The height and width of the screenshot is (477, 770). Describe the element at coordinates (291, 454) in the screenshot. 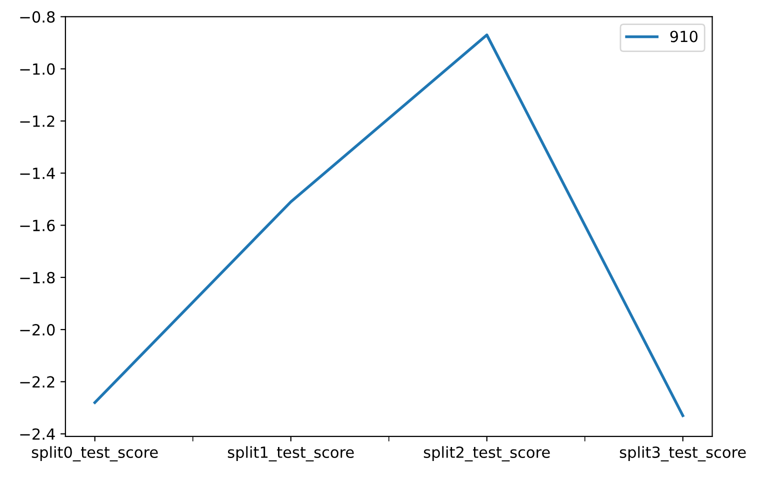

I see `x-tick-label: split1_test_score` at that location.